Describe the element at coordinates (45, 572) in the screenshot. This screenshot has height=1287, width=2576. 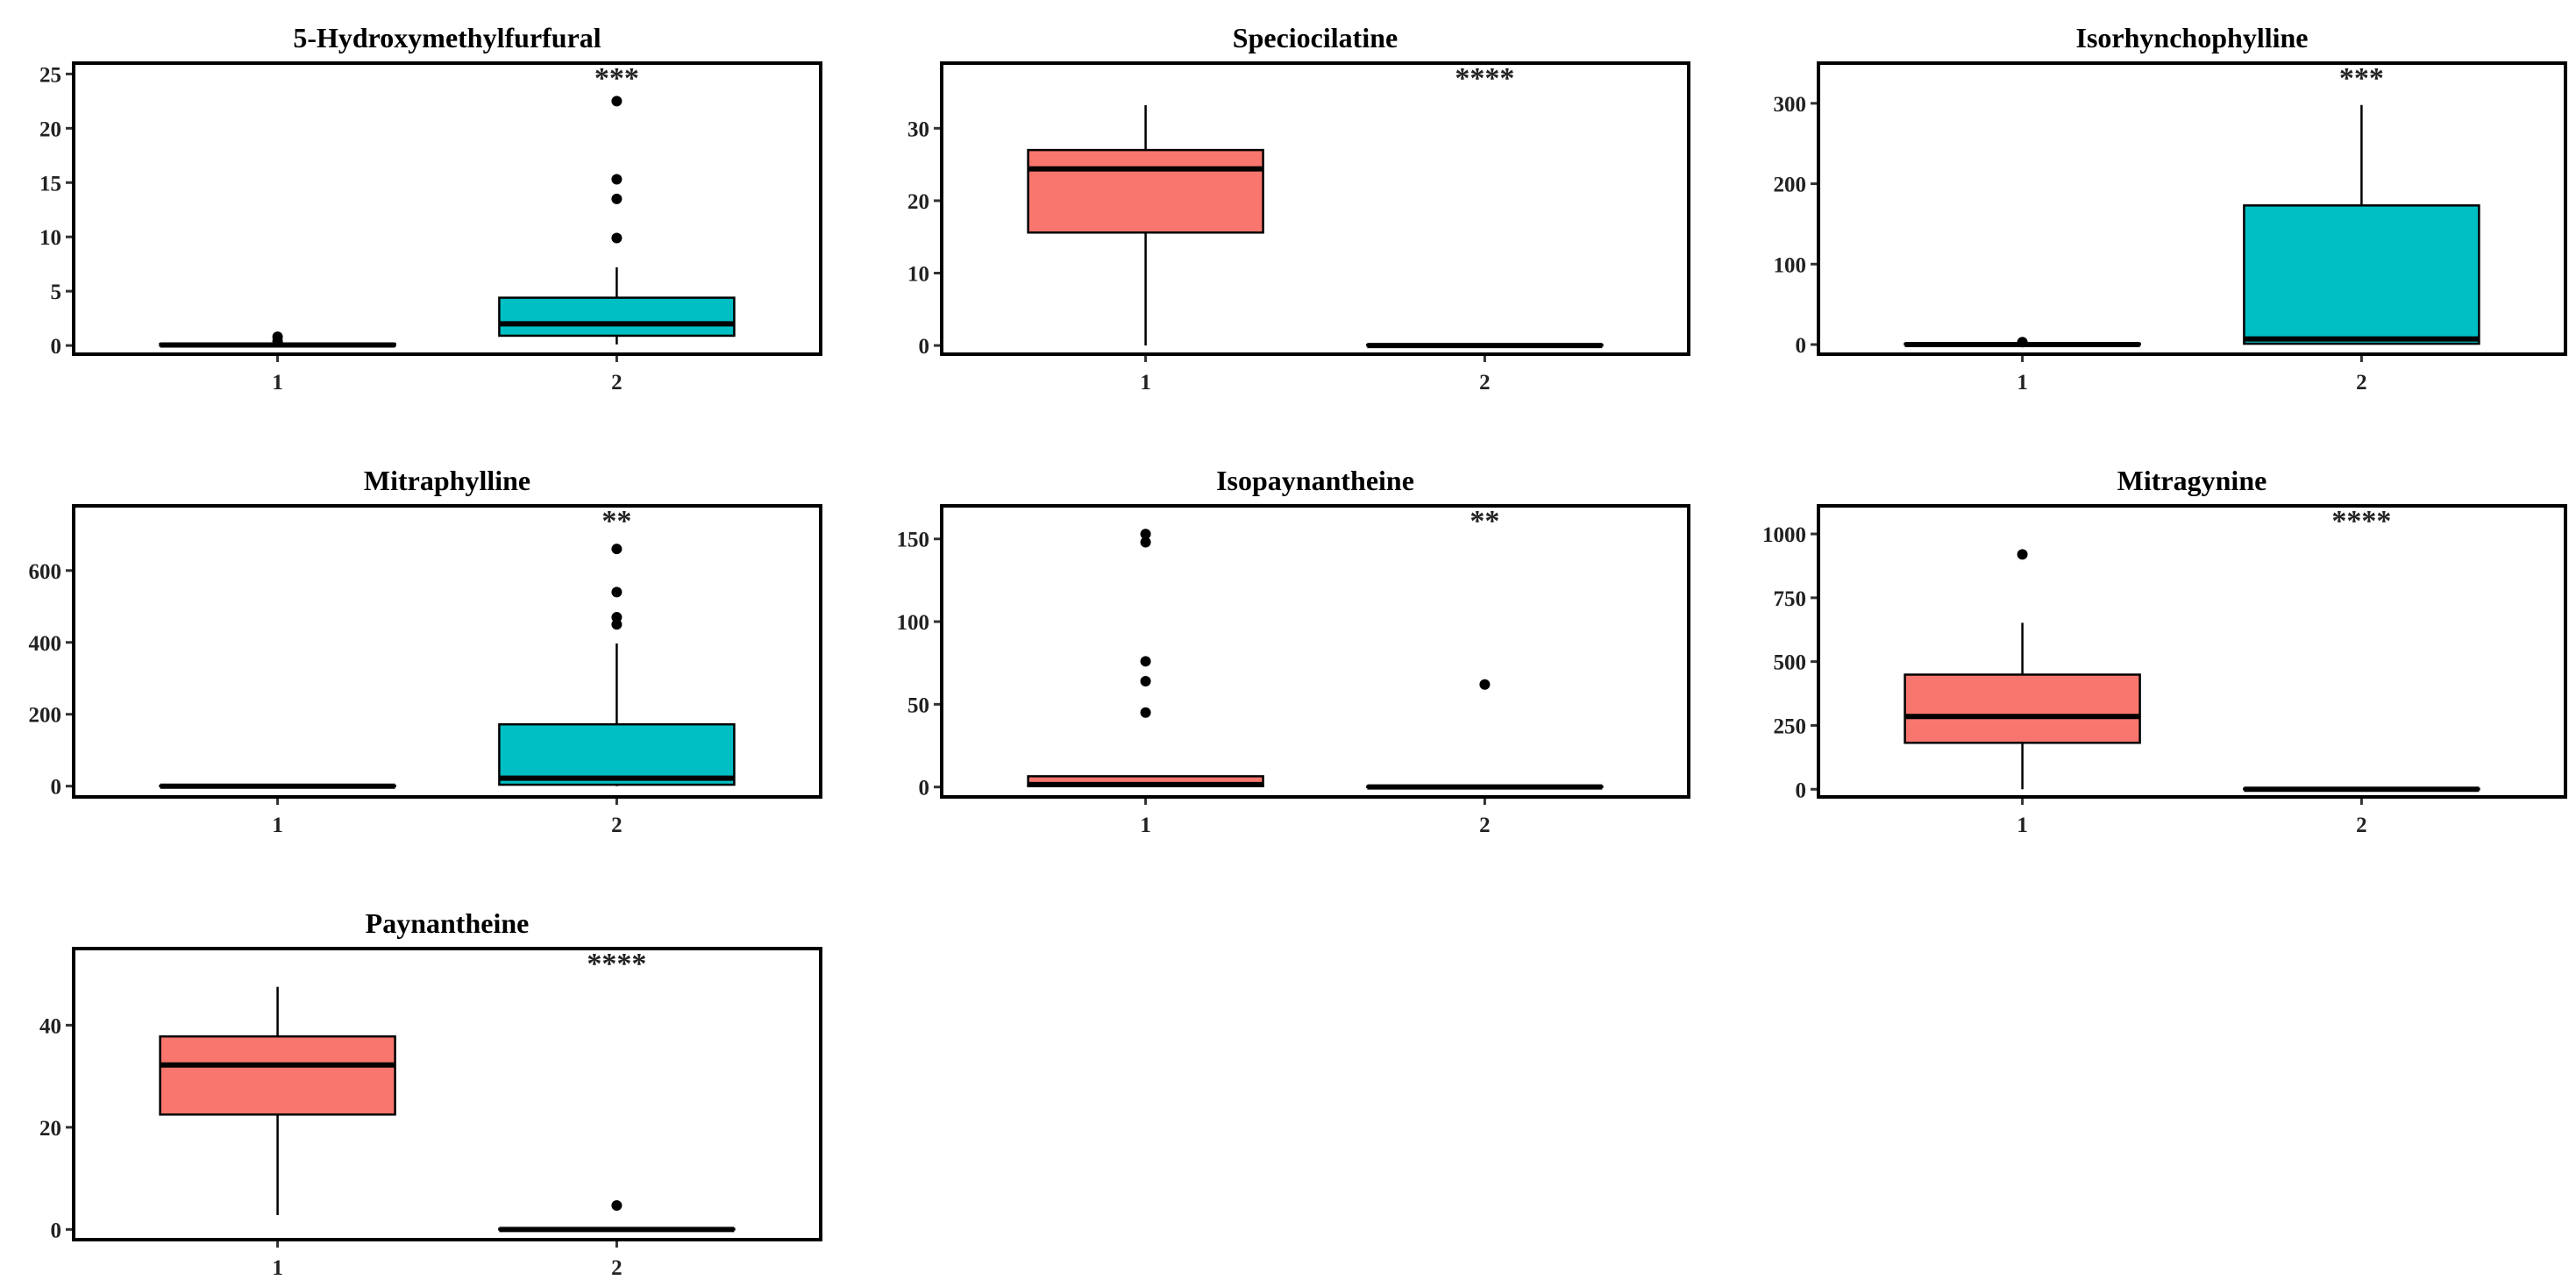
I see `y-tick-label: 600` at that location.